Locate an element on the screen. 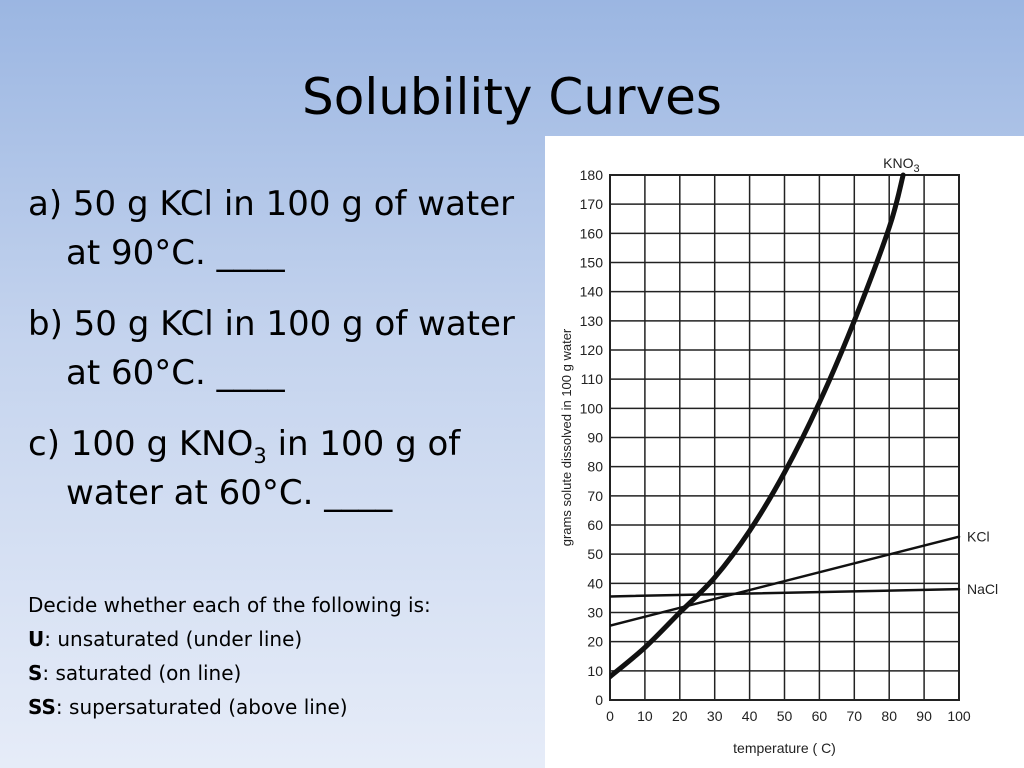  y-tick-label: 10 is located at coordinates (595, 671).